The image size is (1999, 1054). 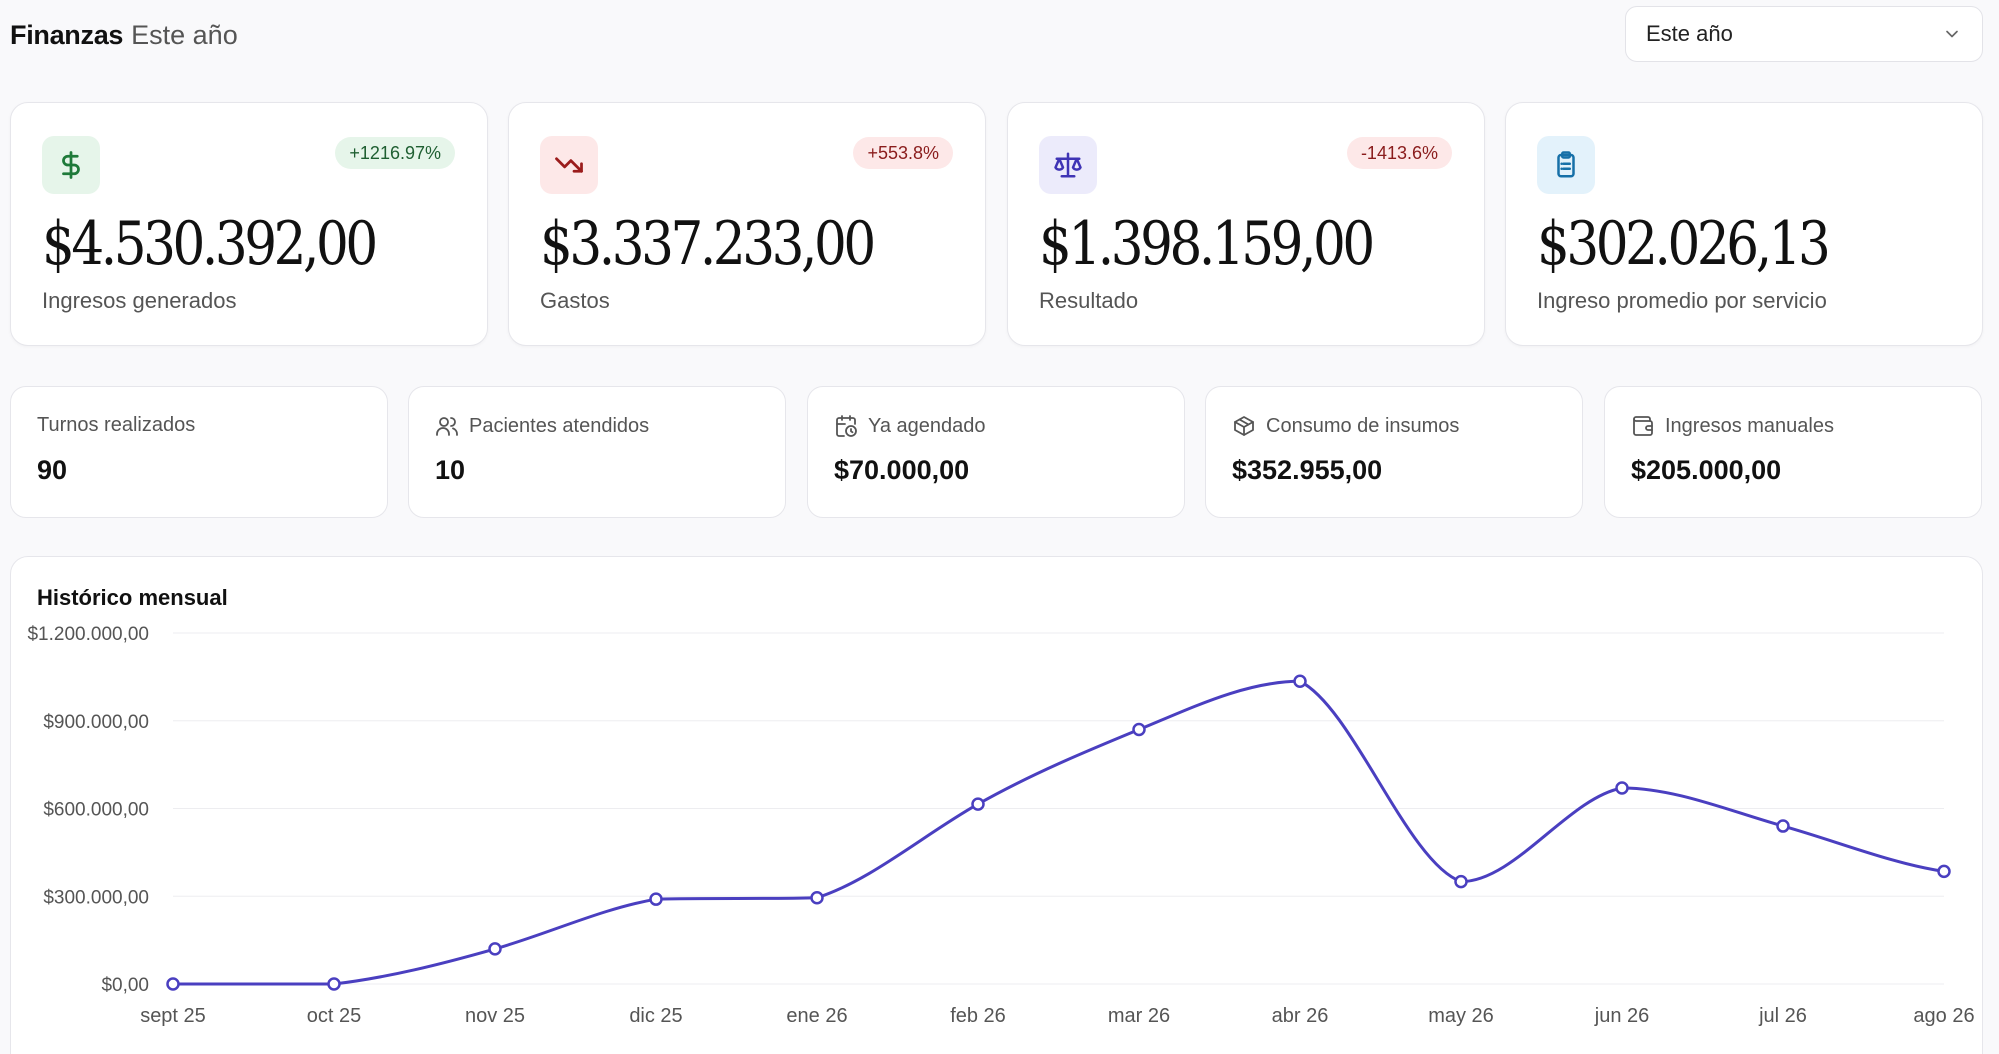 I want to click on x-tick-label: oct 25, so click(x=334, y=1016).